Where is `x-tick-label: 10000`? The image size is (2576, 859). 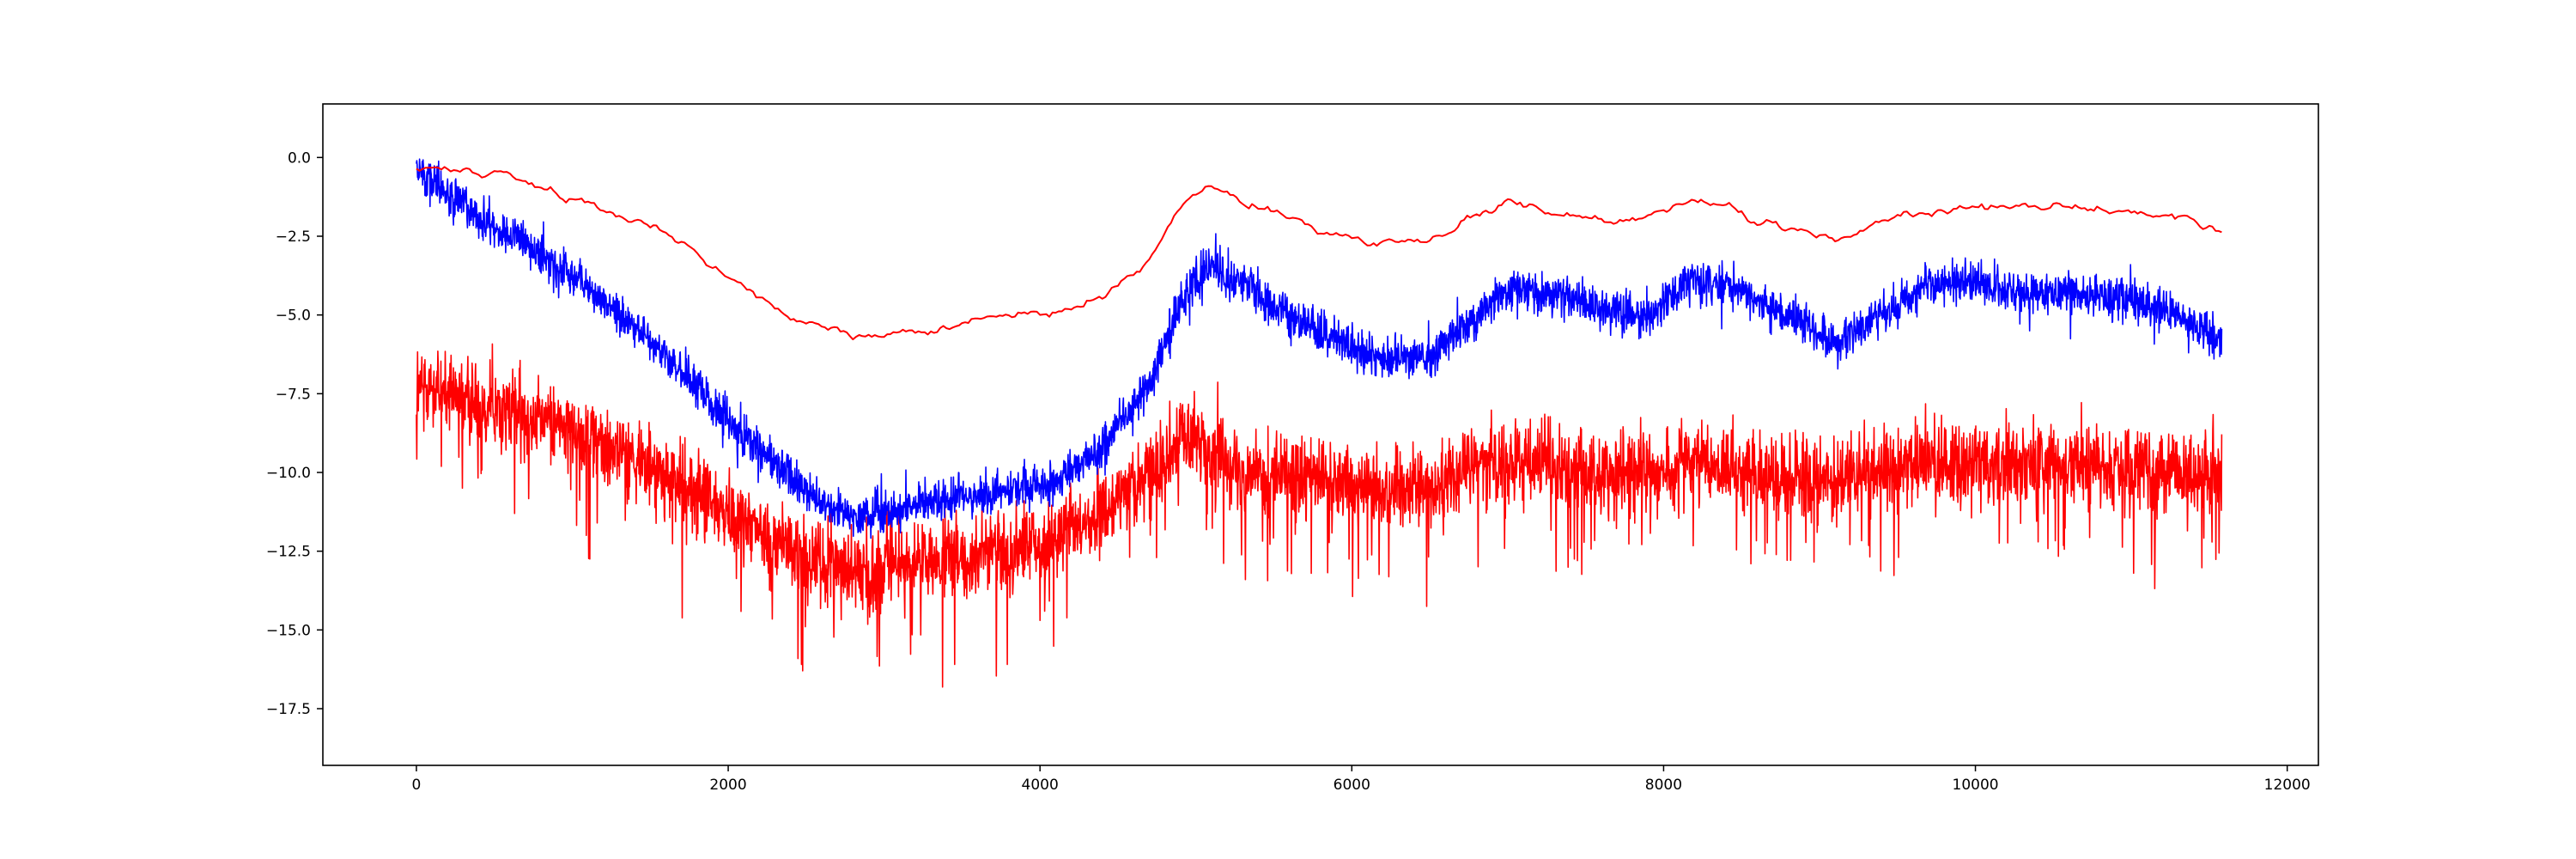 x-tick-label: 10000 is located at coordinates (1976, 786).